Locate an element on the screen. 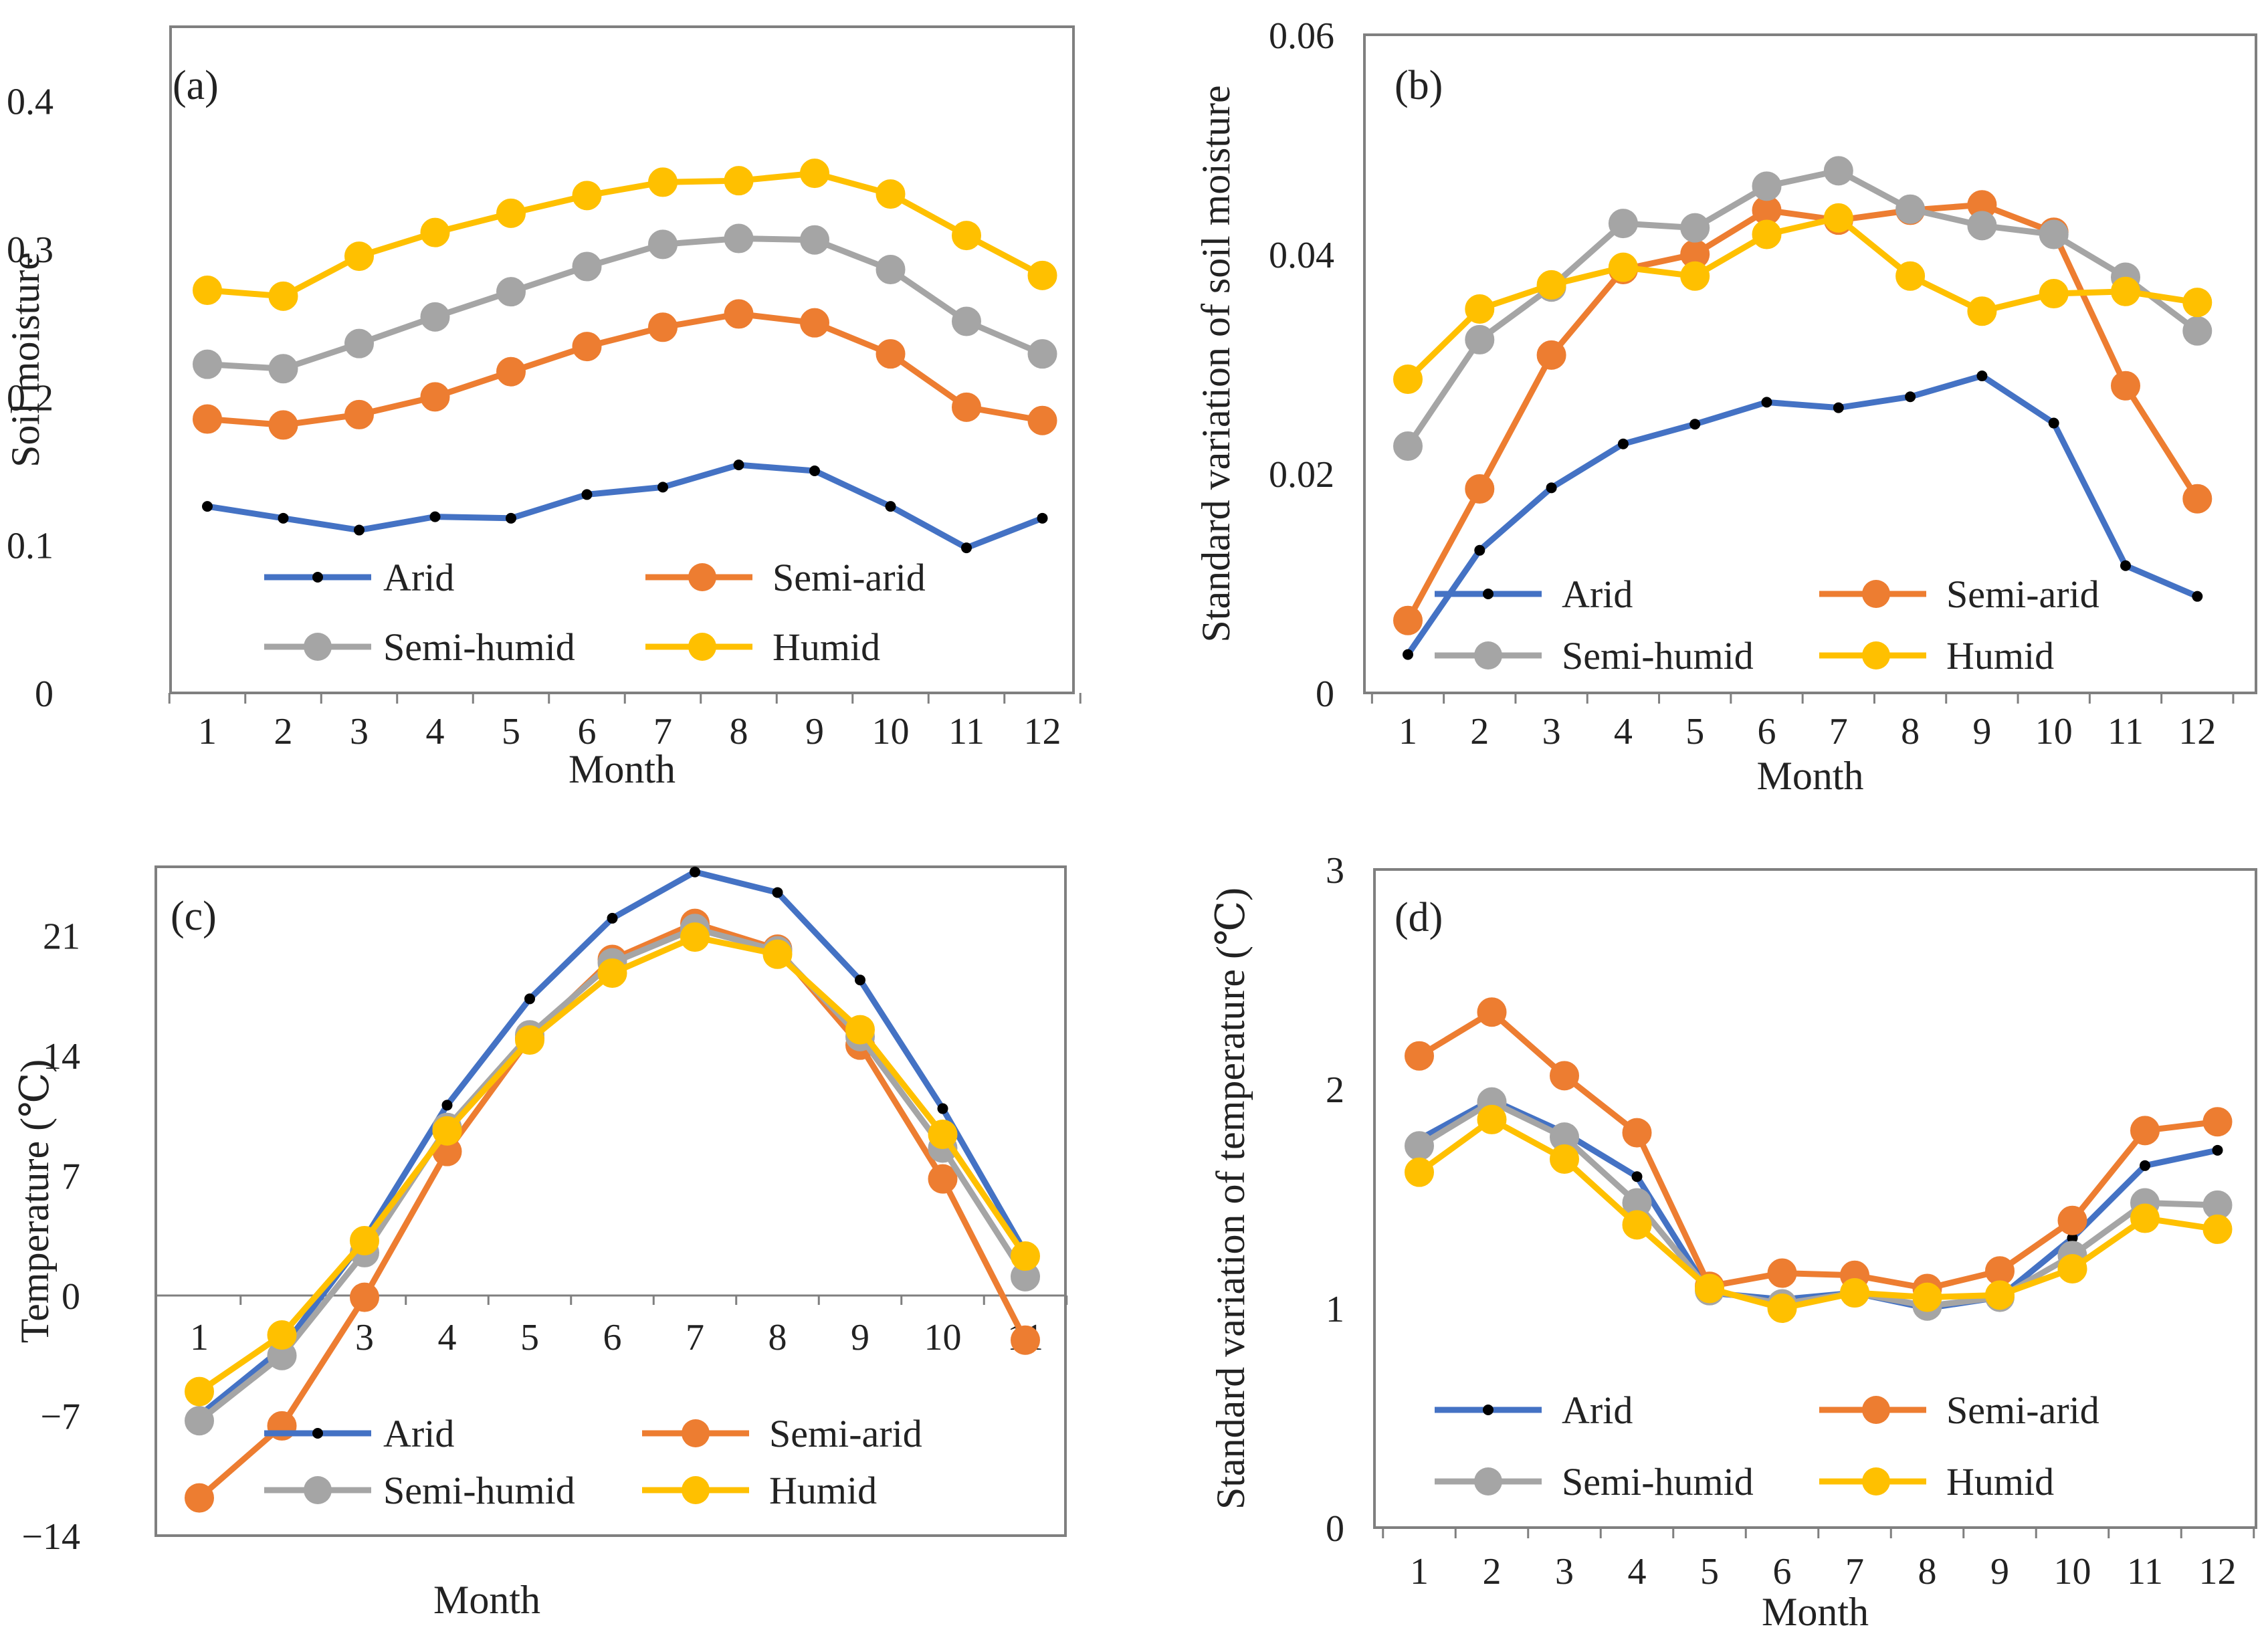 Image resolution: width=2262 pixels, height=1652 pixels. panel-b-y-tick-label: 0.04 is located at coordinates (1302, 255).